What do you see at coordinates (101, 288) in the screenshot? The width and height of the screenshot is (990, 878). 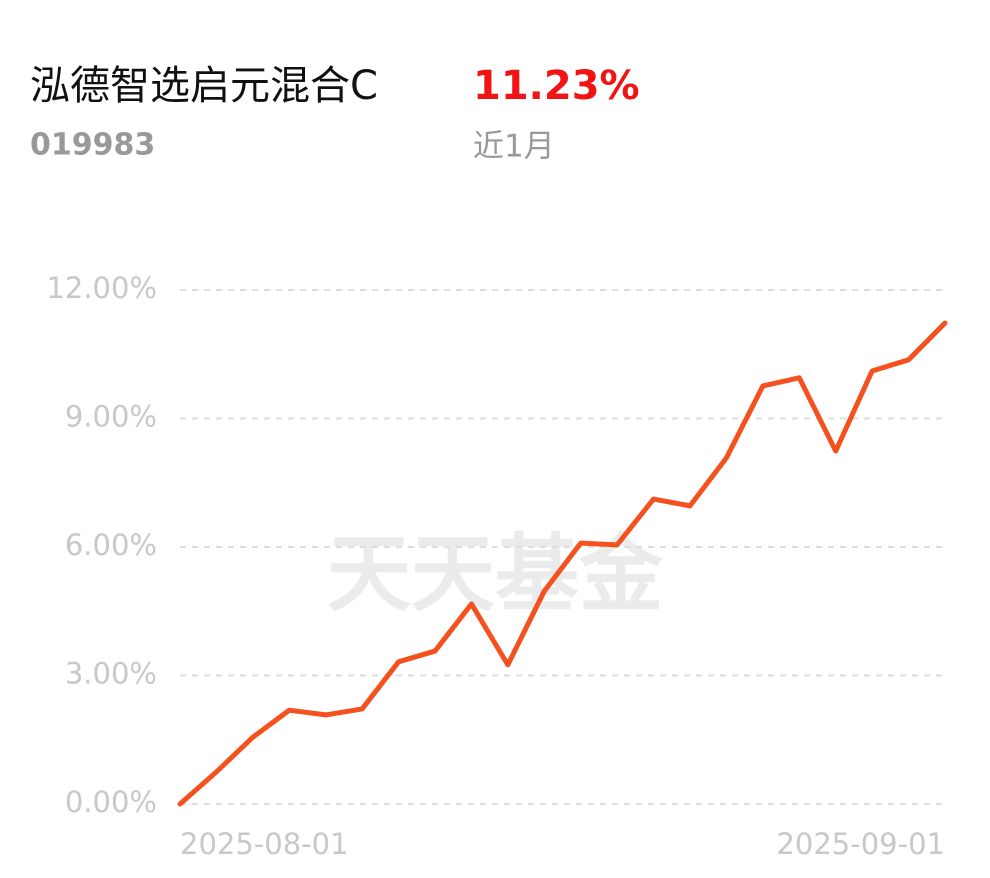 I see `y-tick-label: 12.00%` at bounding box center [101, 288].